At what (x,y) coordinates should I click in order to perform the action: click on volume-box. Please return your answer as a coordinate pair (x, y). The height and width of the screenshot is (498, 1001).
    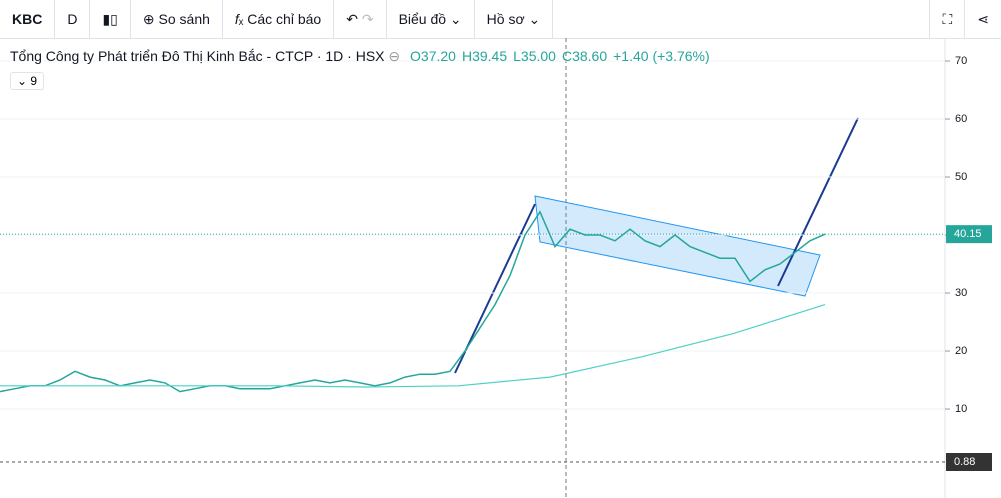
    Looking at the image, I should click on (969, 462).